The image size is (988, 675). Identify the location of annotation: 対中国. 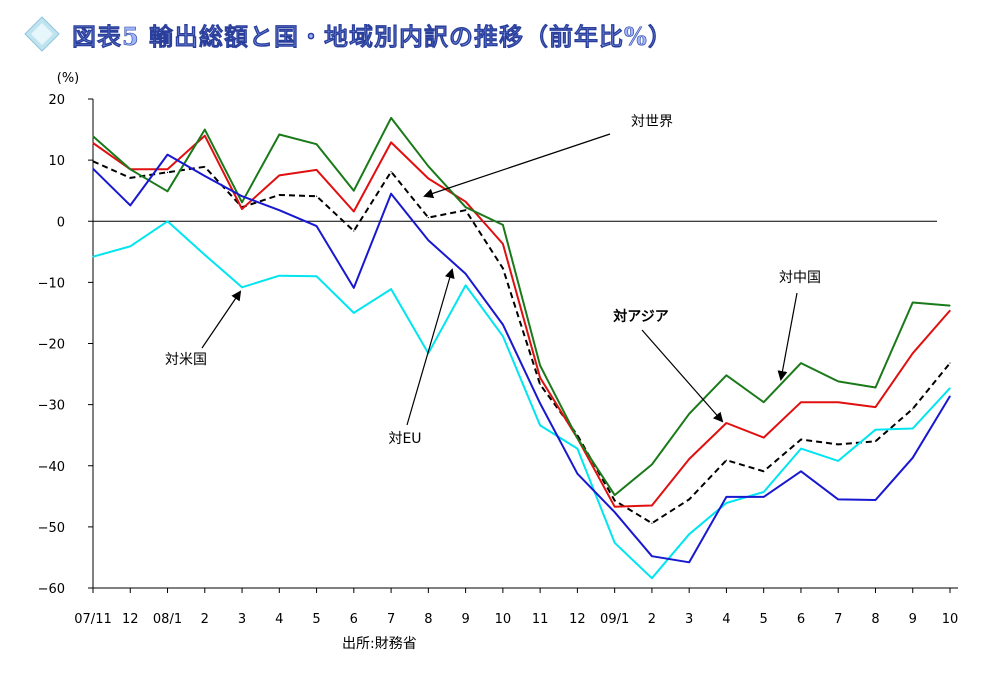
(799, 325).